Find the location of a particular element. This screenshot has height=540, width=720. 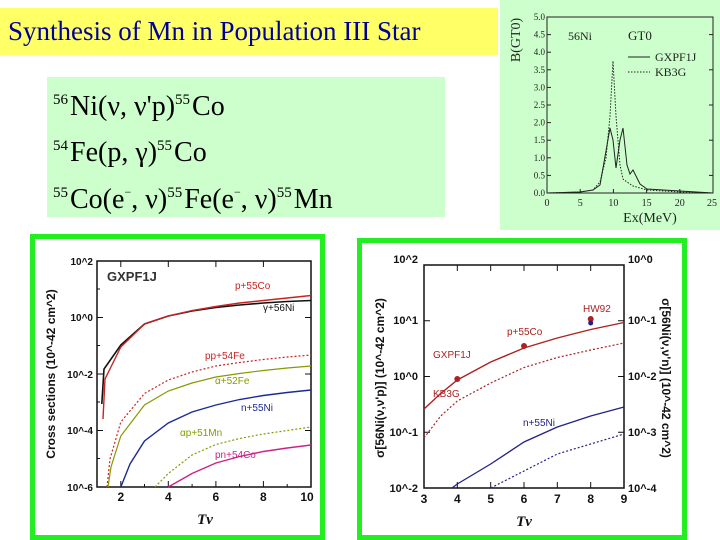

svg-text: 10^1 is located at coordinates (405, 321).